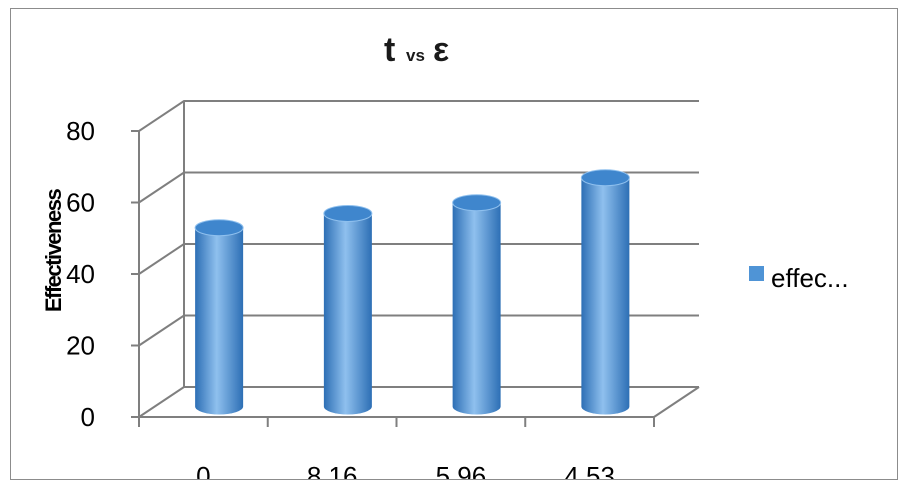  I want to click on y-tick-label: 0, so click(88, 417).